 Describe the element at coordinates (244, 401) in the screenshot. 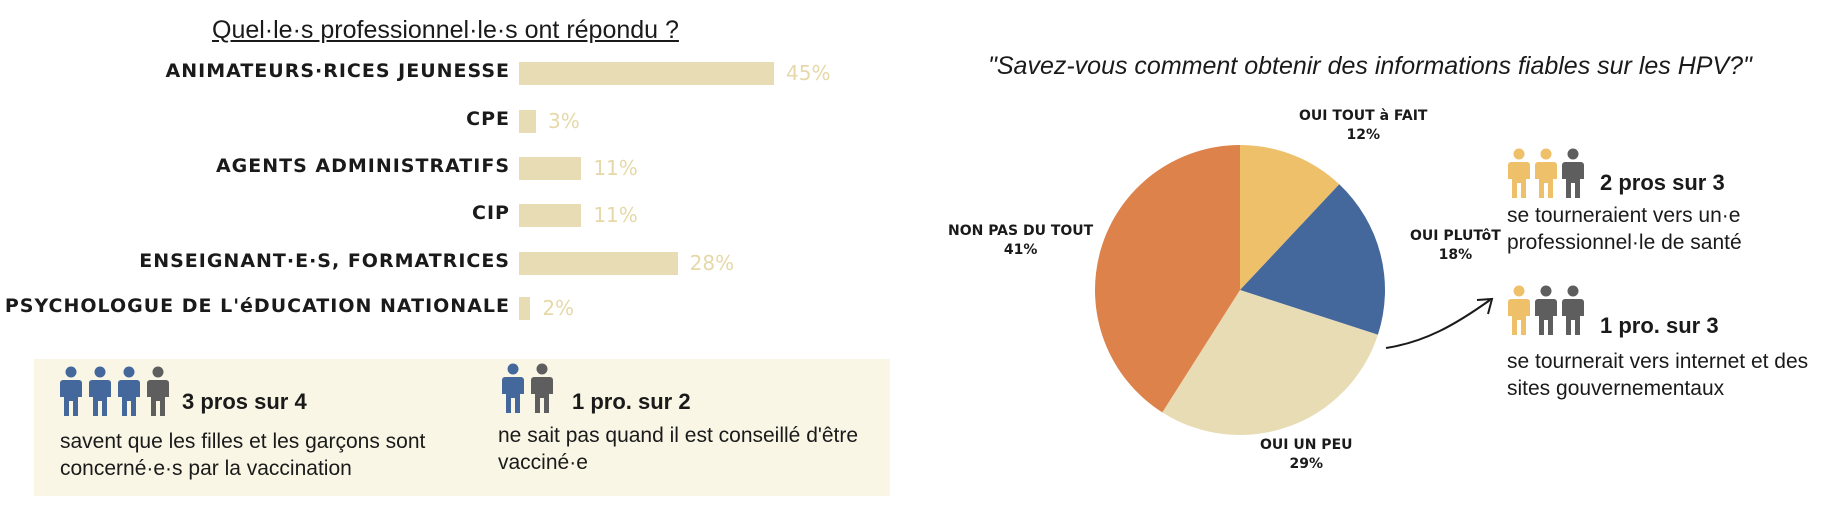

I see `stat-title-3-of-4: 3 pros sur 4` at that location.